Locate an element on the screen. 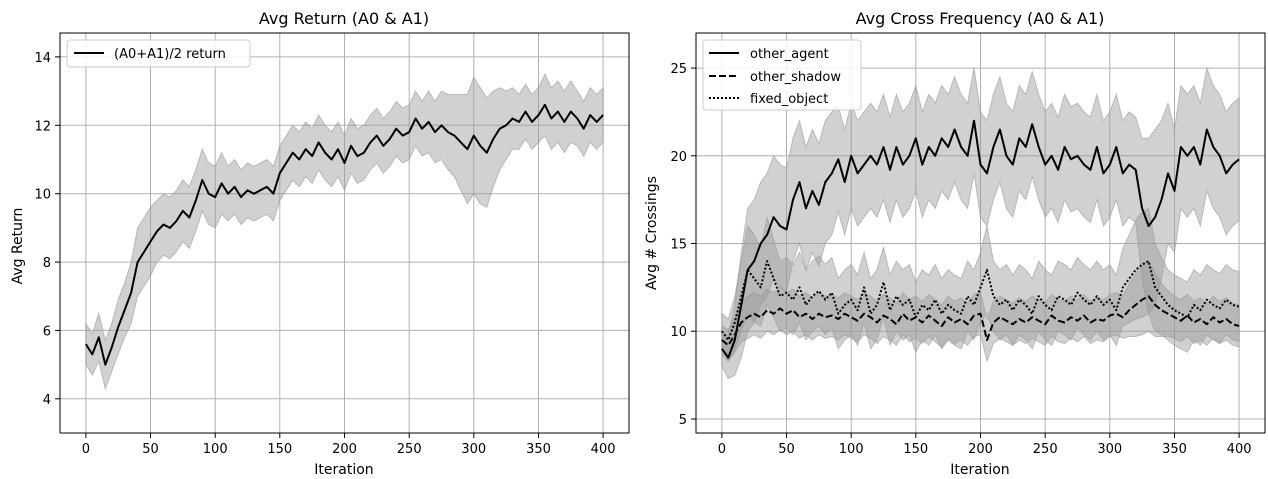  line-other-shadow is located at coordinates (980, 321).